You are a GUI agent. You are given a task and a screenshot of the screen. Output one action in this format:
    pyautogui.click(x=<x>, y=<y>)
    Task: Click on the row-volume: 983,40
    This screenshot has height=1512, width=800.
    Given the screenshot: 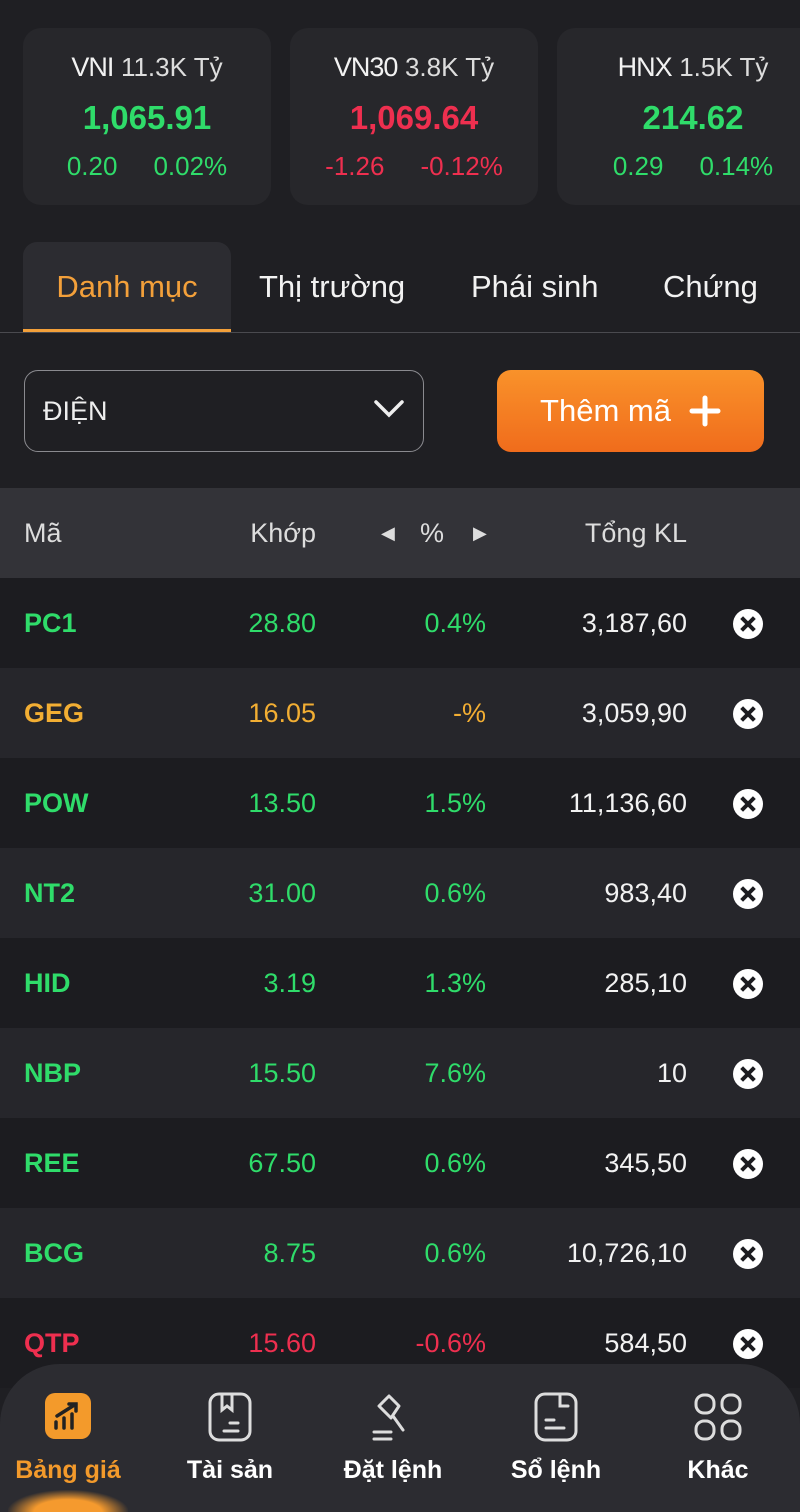 What is the action you would take?
    pyautogui.click(x=645, y=893)
    